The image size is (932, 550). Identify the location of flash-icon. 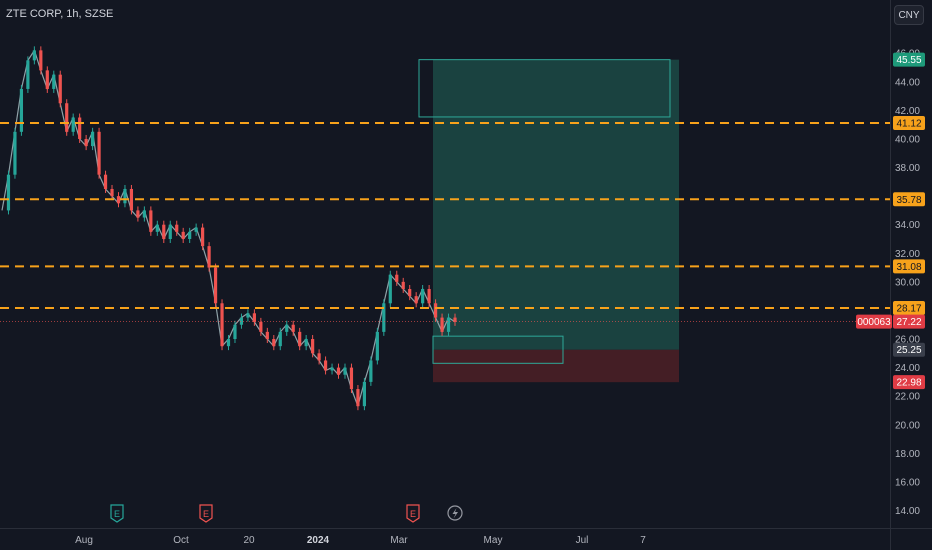
(455, 513).